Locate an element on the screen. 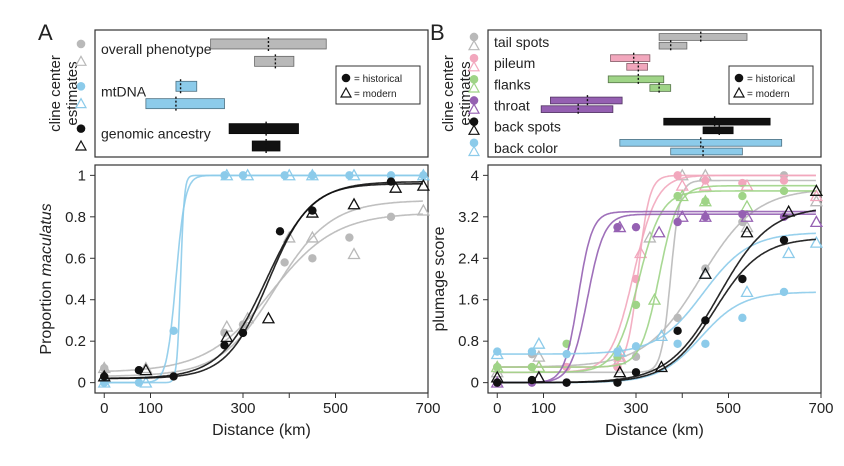 This screenshot has width=844, height=466. y-tick-label: 0.4 is located at coordinates (75, 300).